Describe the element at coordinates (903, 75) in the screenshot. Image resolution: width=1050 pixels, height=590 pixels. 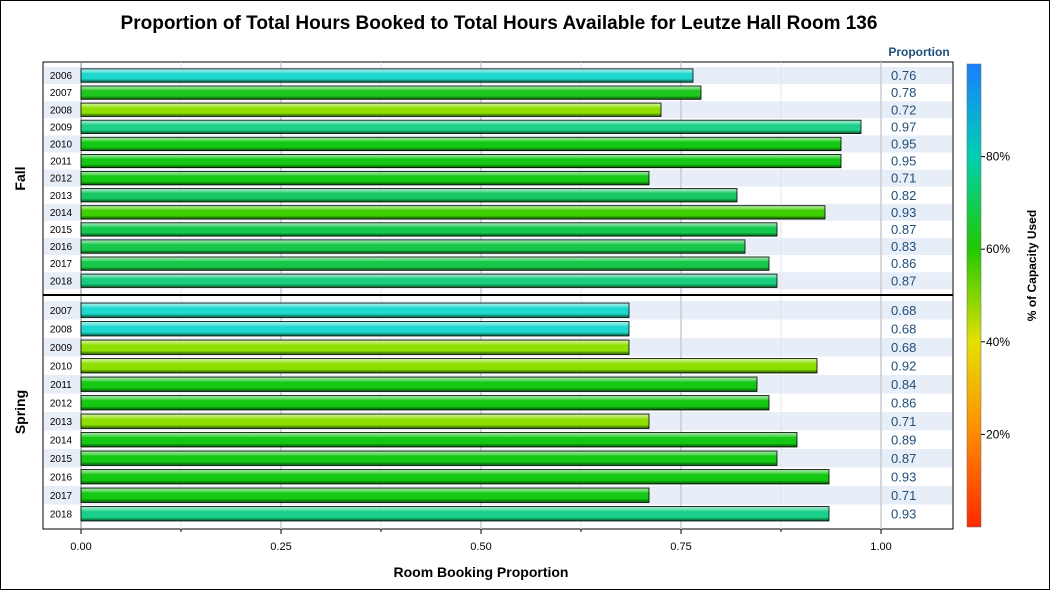
I see `value-label: 0.76` at that location.